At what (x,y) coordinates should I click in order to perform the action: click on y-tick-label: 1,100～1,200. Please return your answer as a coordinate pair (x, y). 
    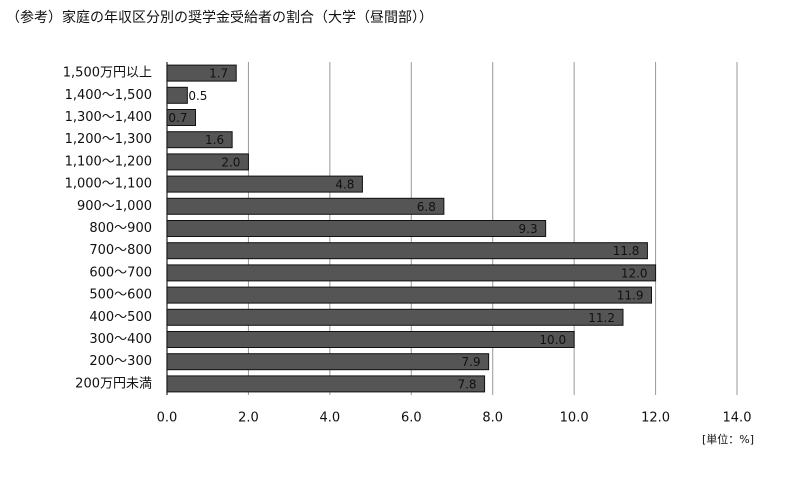
    Looking at the image, I should click on (108, 161).